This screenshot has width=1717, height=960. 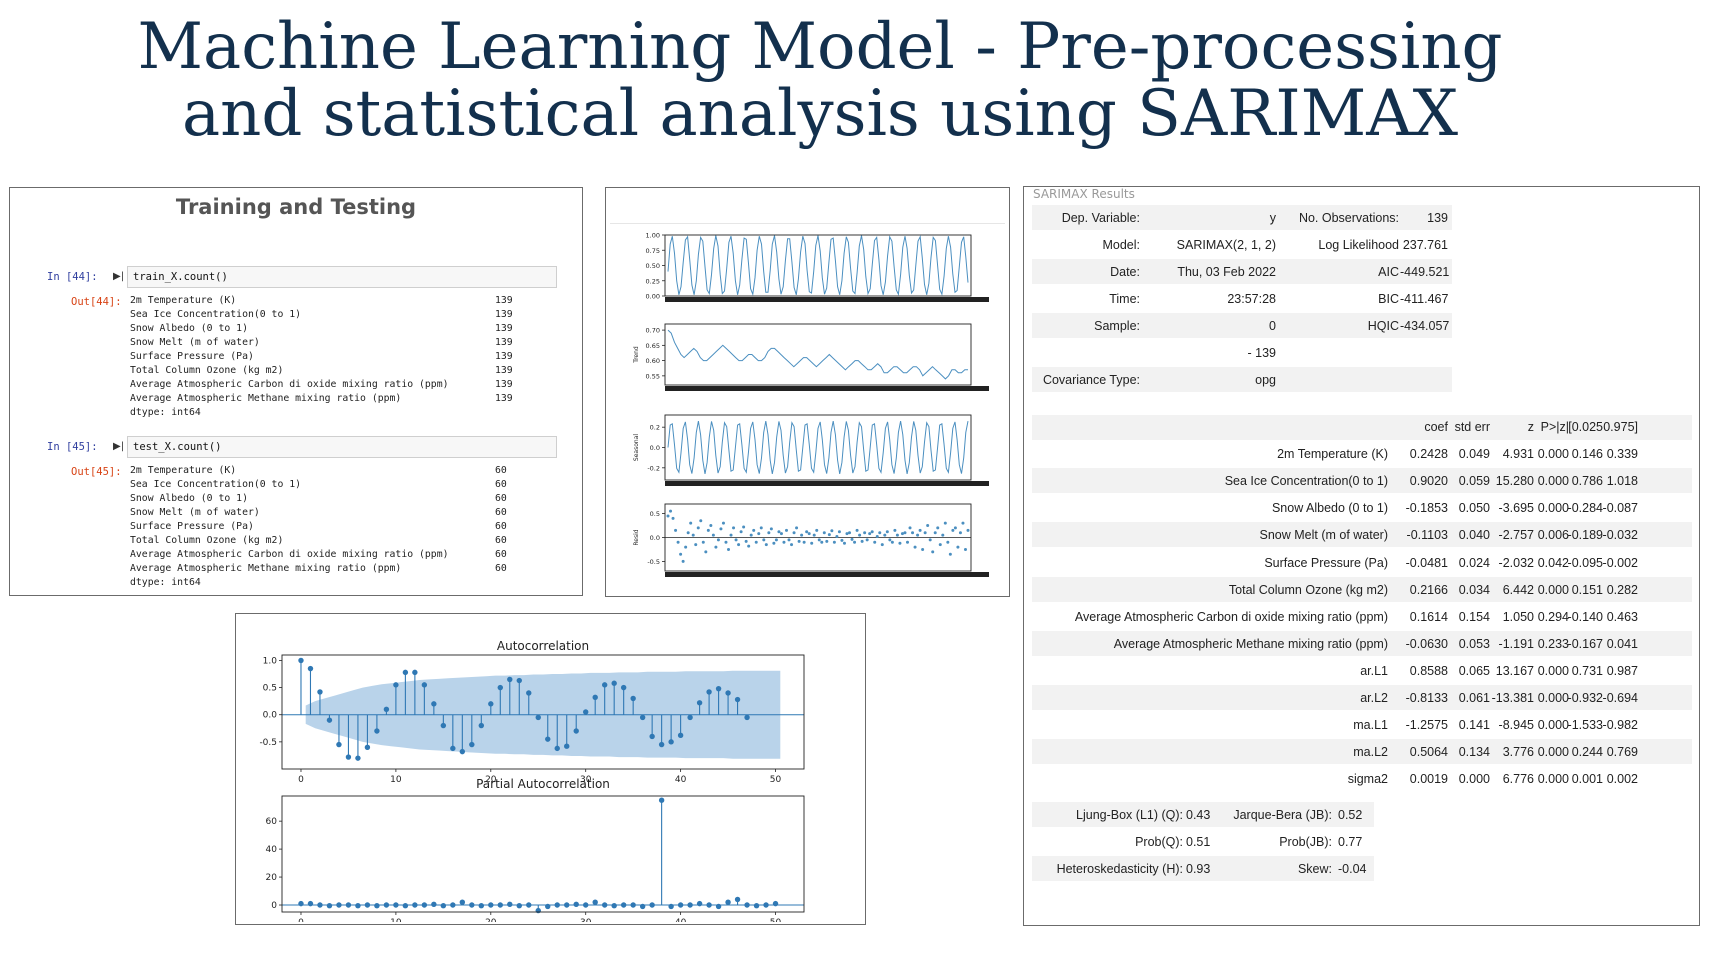 What do you see at coordinates (1585, 698) in the screenshot?
I see `coef-cell: -0.932` at bounding box center [1585, 698].